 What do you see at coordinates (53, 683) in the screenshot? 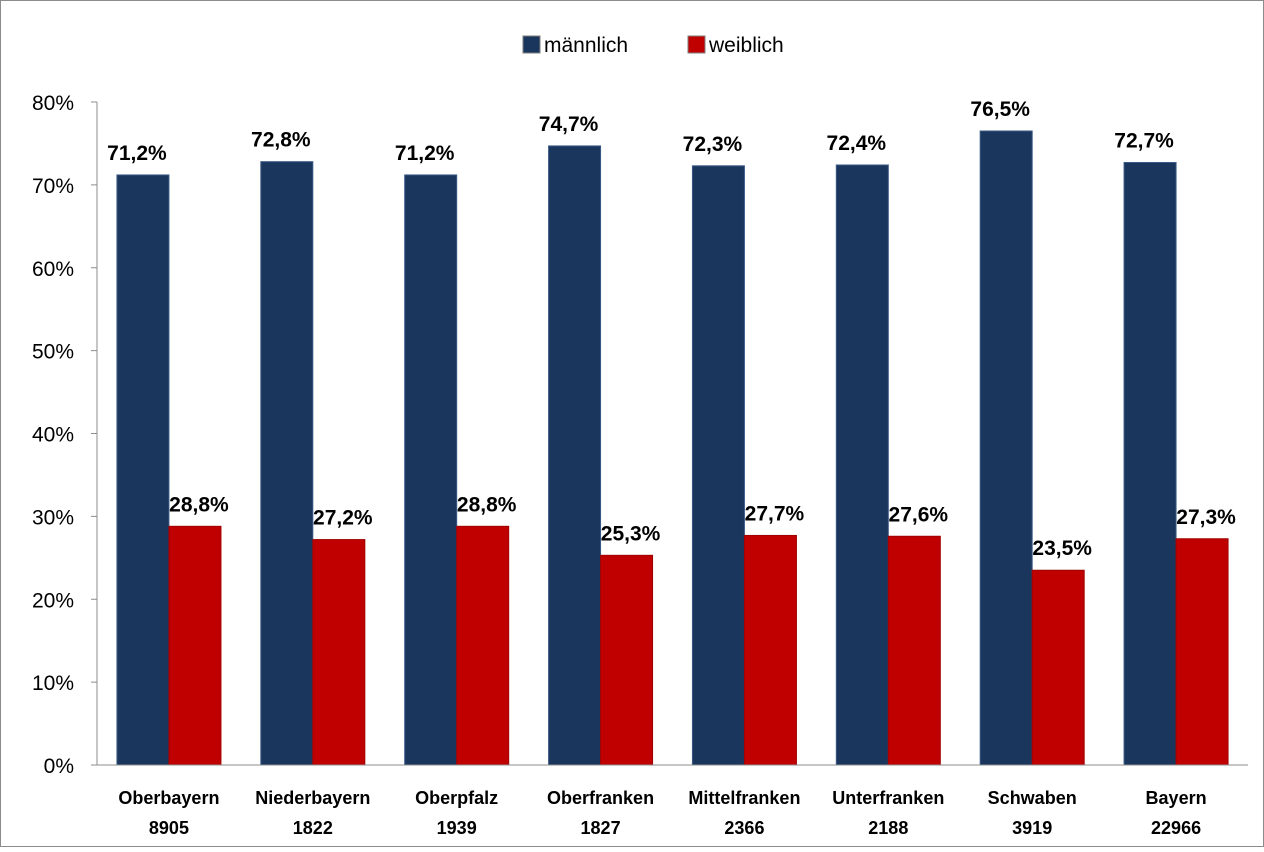
I see `y-tick-label: 10%` at bounding box center [53, 683].